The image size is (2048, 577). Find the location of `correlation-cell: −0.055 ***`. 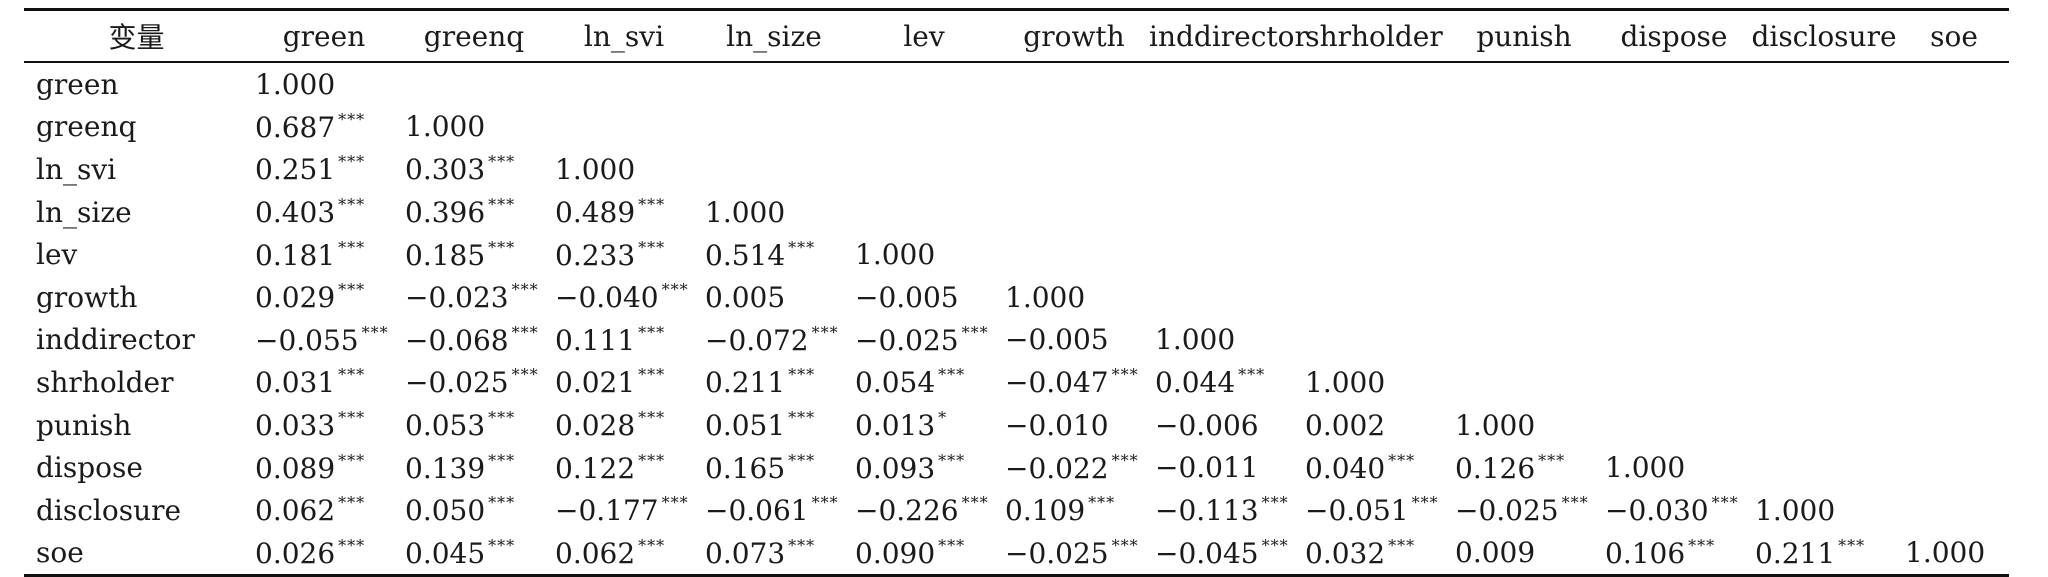

correlation-cell: −0.055 *** is located at coordinates (324, 340).